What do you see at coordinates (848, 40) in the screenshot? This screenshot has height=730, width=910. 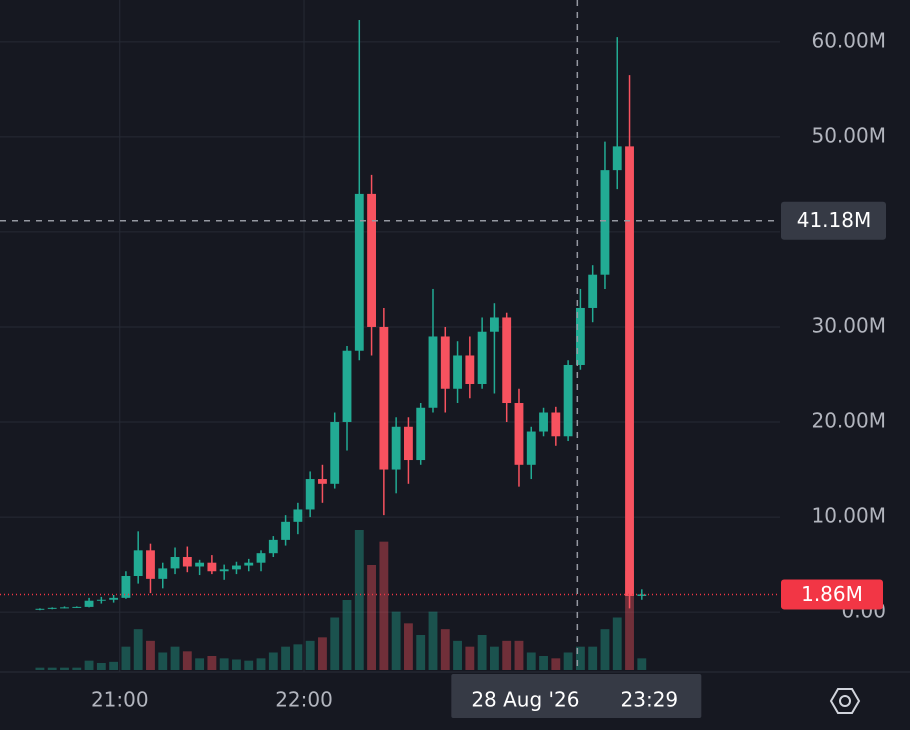 I see `y-tick-label: 60.00M` at bounding box center [848, 40].